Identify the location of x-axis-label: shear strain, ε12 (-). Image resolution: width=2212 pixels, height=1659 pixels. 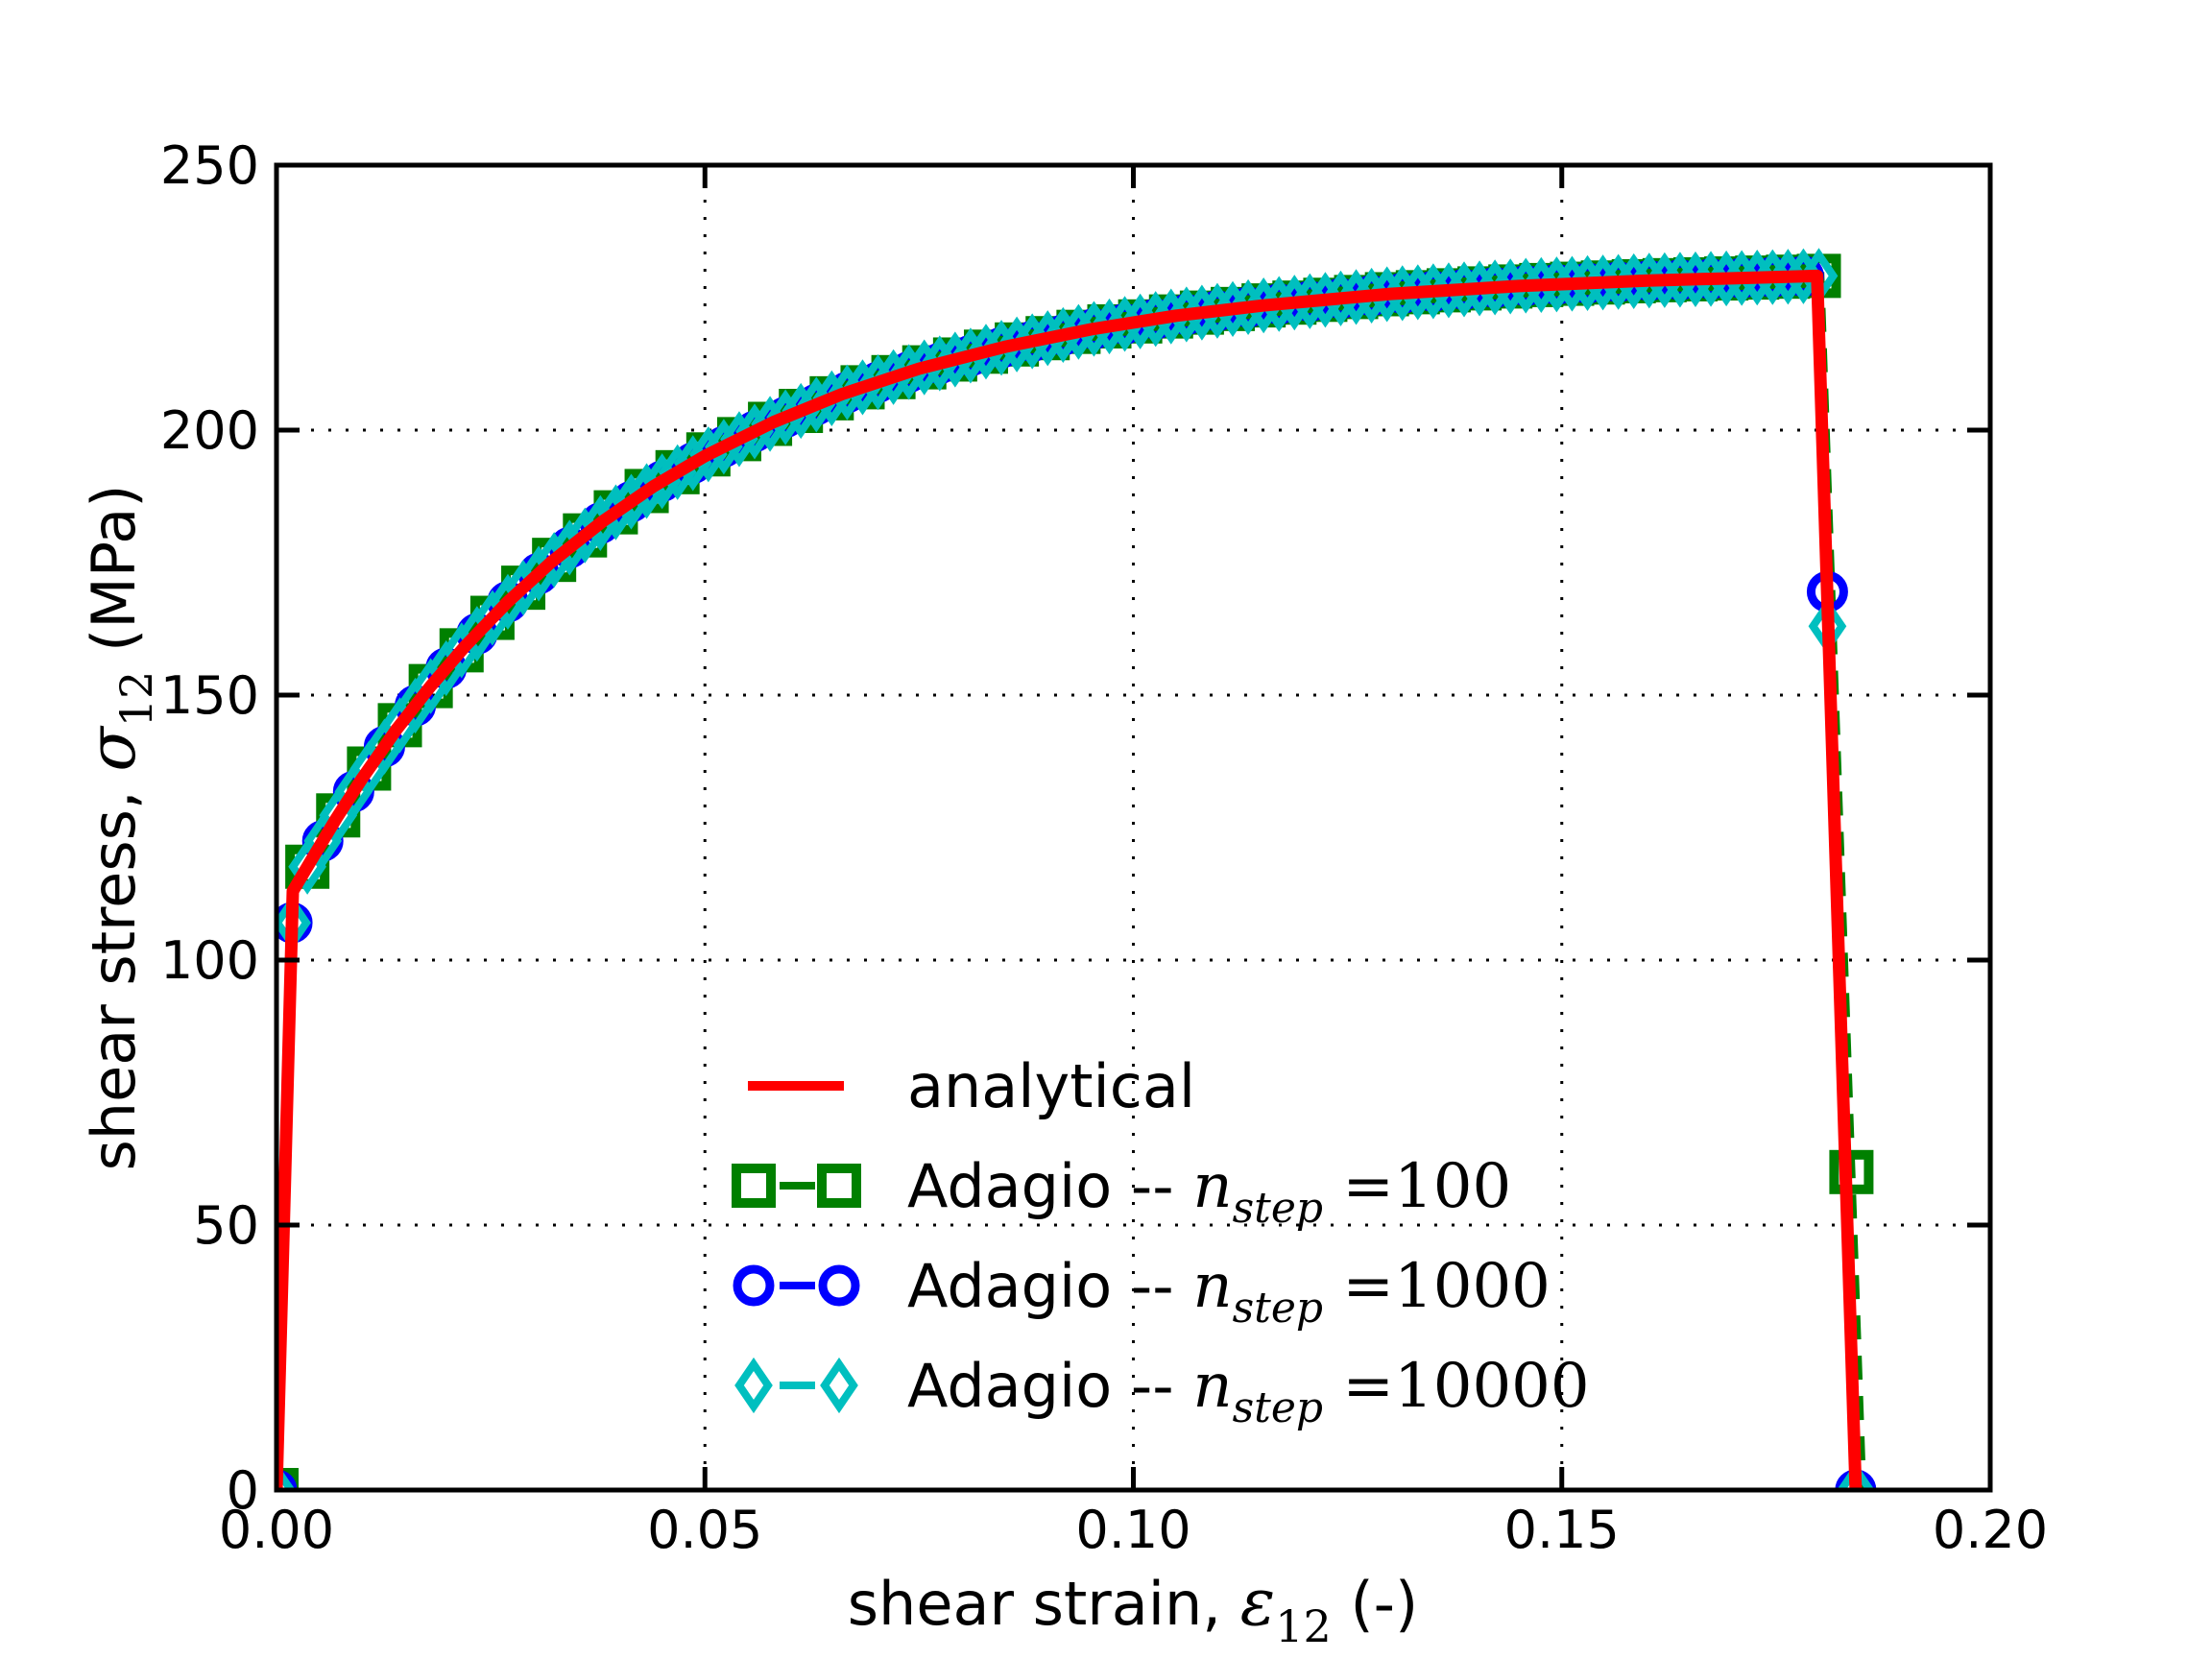
(1133, 1609).